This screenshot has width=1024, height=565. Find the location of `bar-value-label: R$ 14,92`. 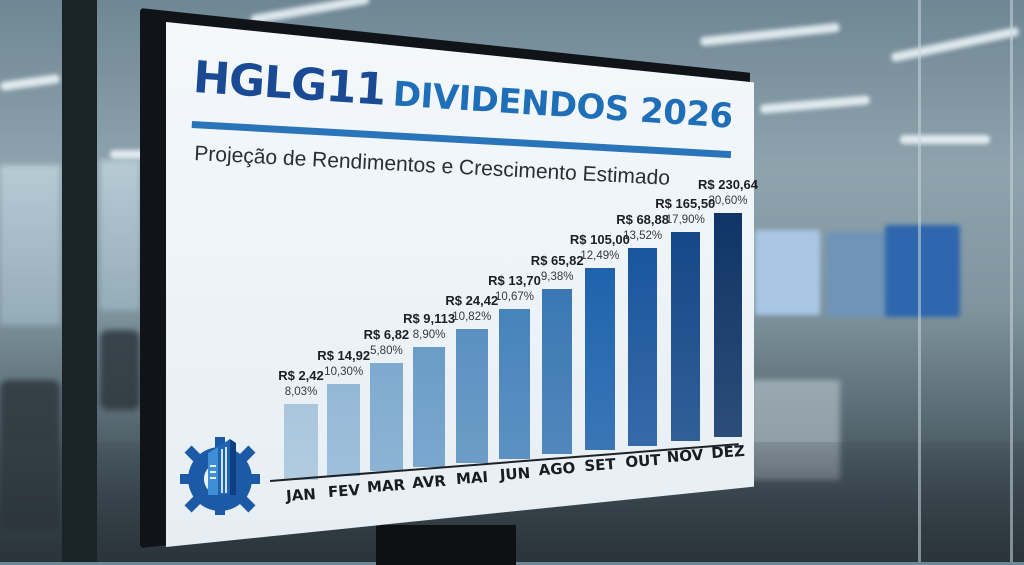

bar-value-label: R$ 14,92 is located at coordinates (344, 355).